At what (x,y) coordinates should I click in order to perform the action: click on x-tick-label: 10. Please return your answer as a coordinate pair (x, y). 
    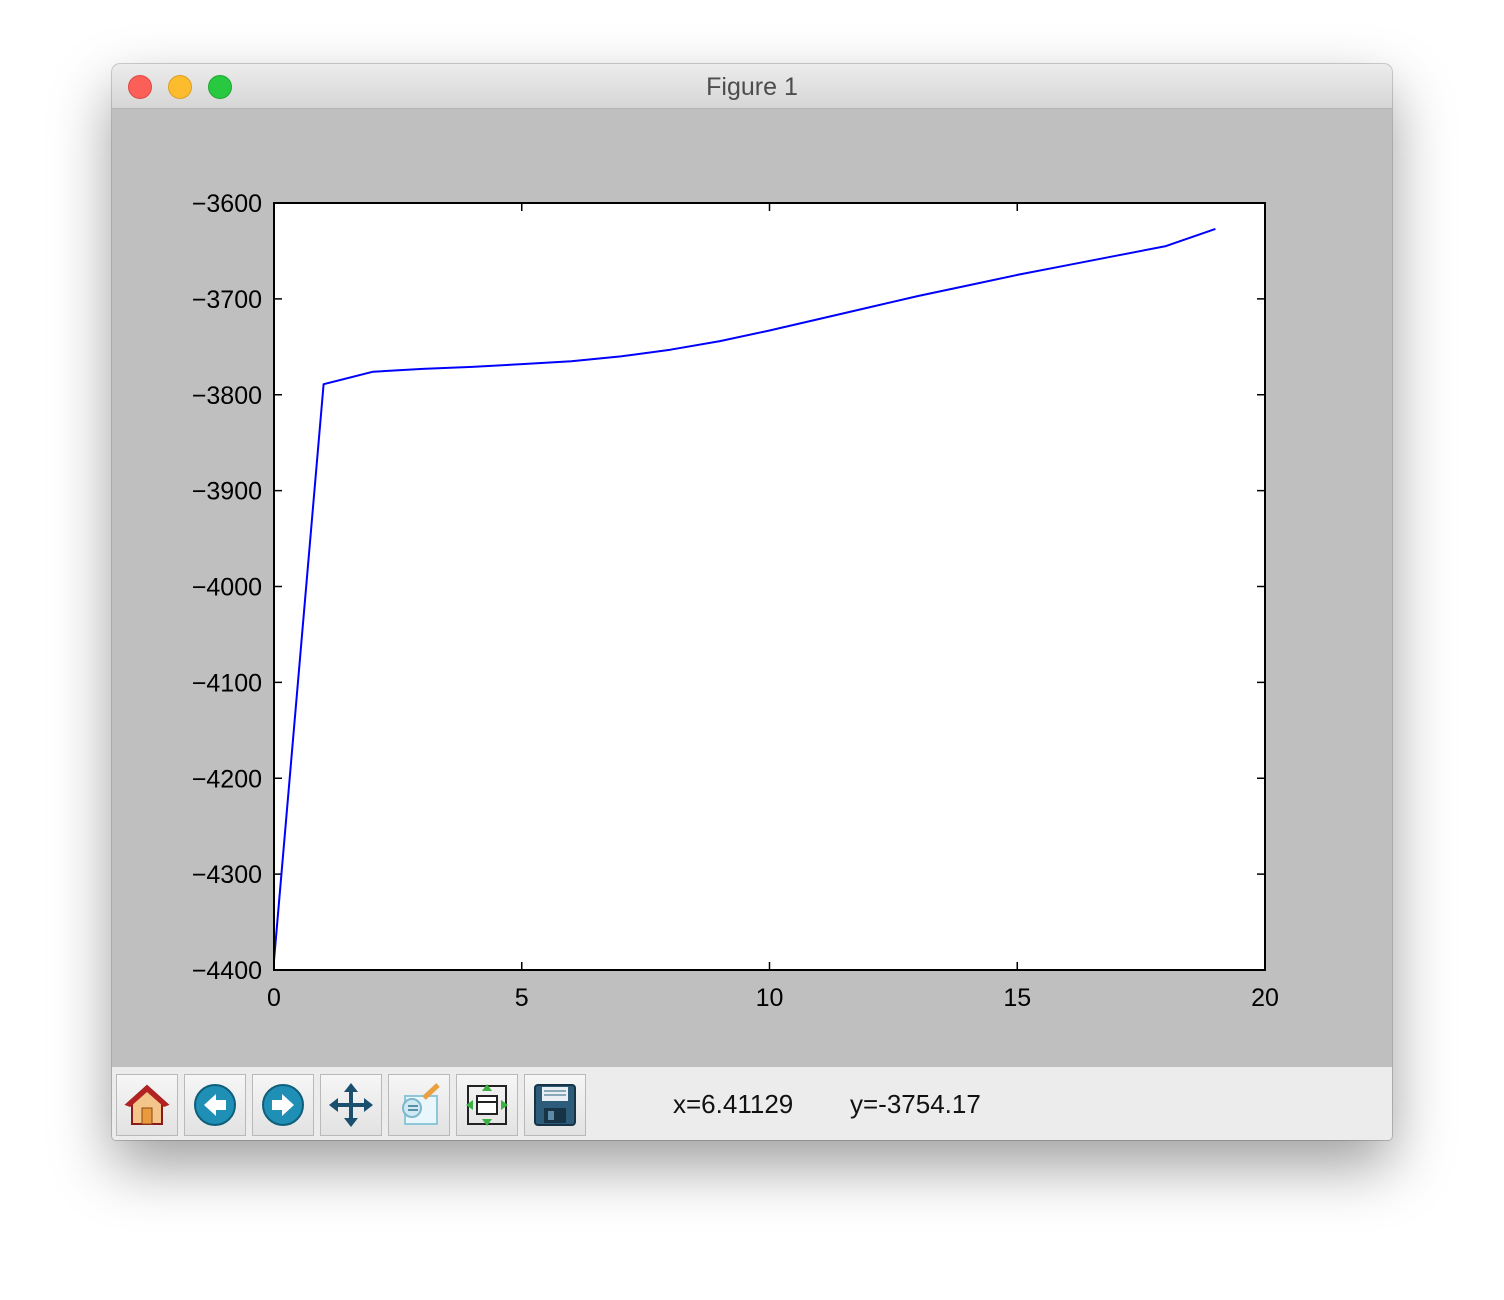
    Looking at the image, I should click on (770, 998).